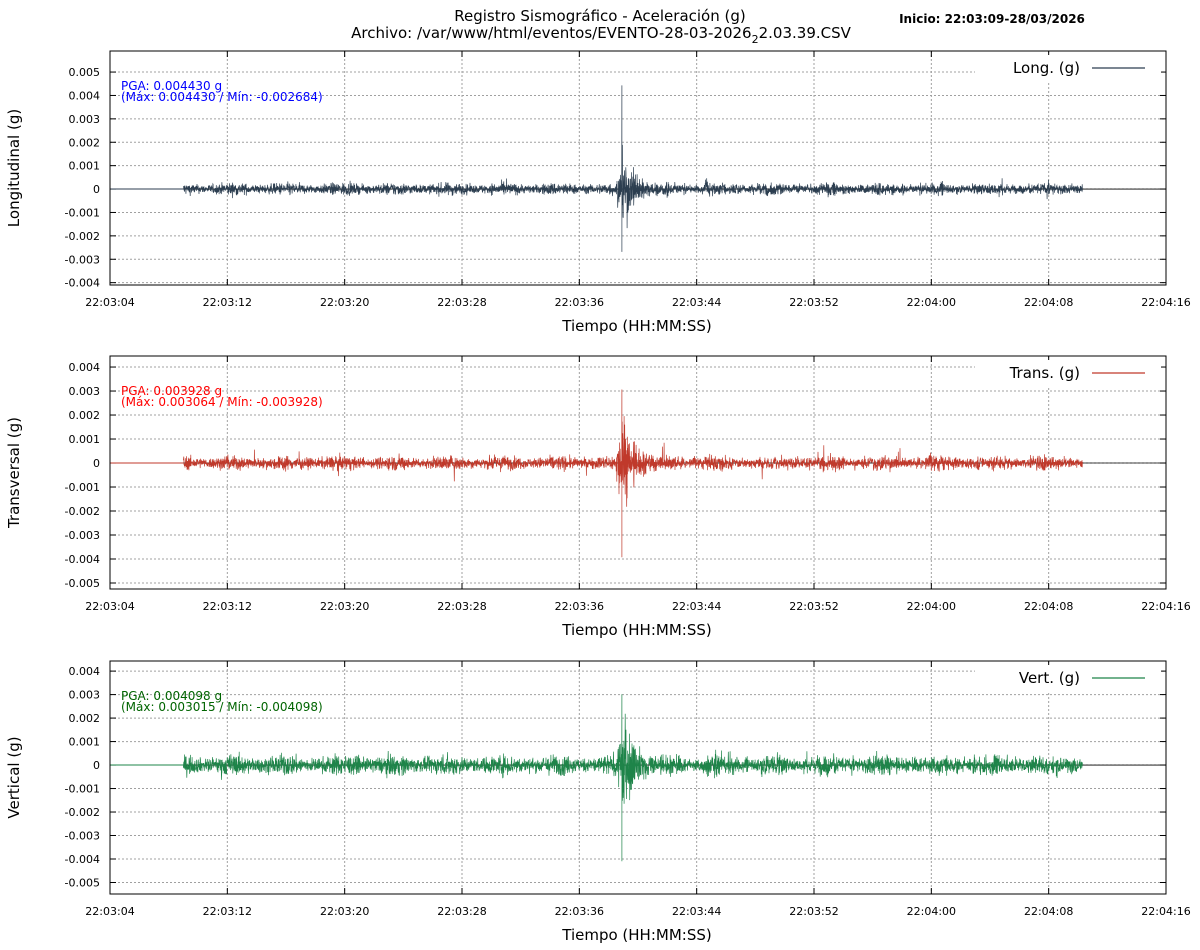  What do you see at coordinates (171, 391) in the screenshot?
I see `pga-annotation: PGA: 0.003928 g` at bounding box center [171, 391].